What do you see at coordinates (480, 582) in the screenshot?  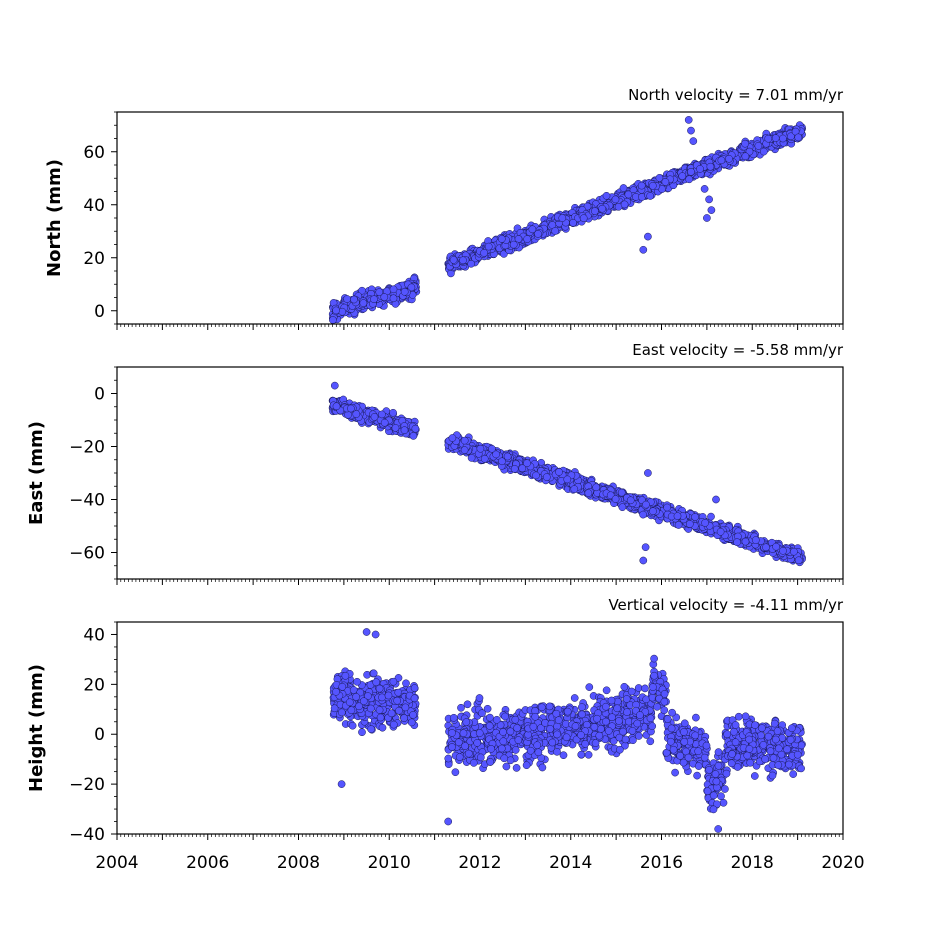 I see `east-x-ticks` at bounding box center [480, 582].